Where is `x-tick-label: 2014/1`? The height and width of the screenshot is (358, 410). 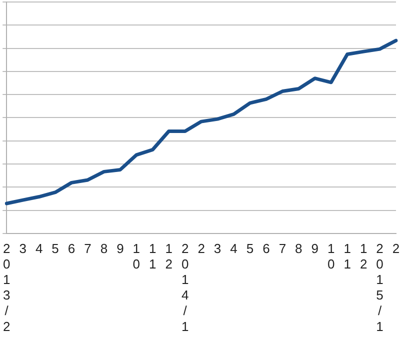
x-tick-label: 2014/1 is located at coordinates (185, 287).